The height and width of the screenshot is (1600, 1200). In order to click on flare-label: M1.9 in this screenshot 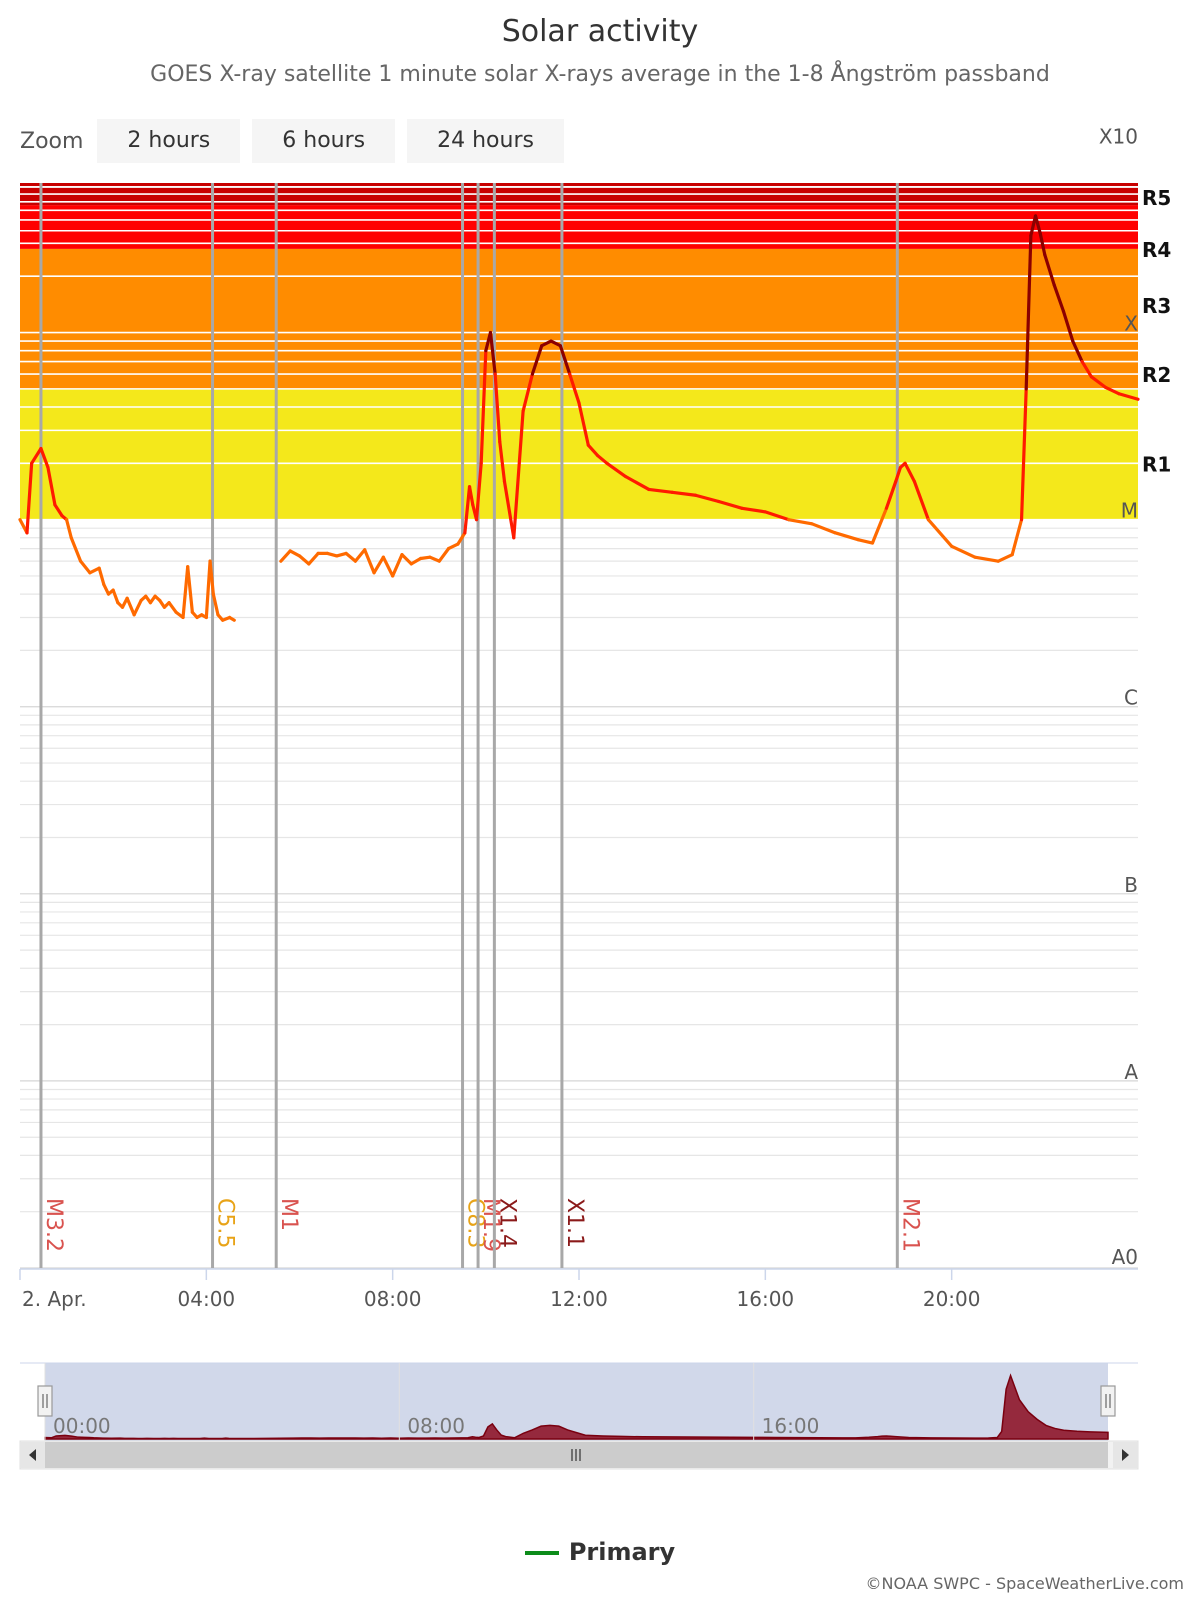, I will do `click(490, 1225)`.